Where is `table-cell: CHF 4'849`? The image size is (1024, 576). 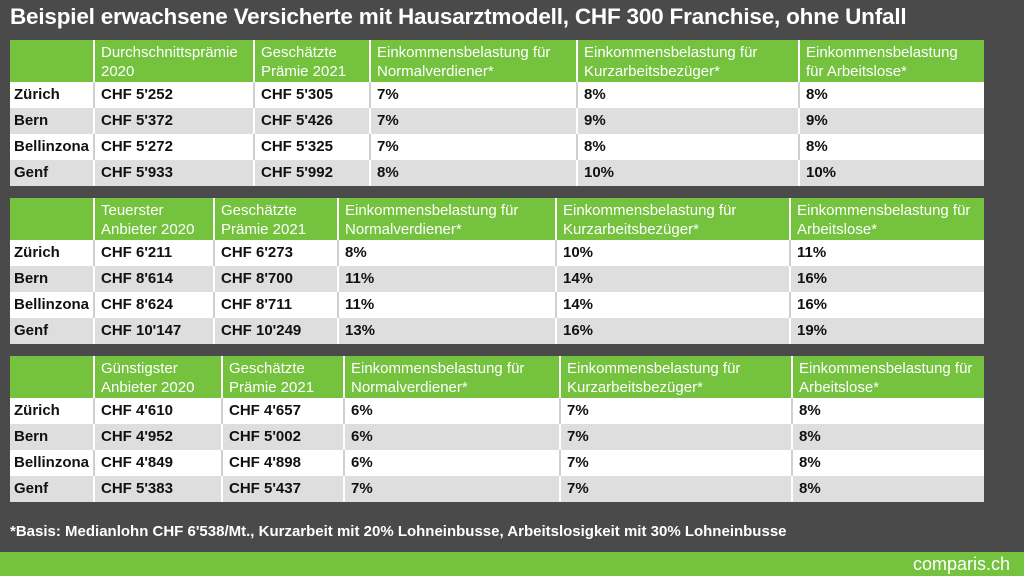
table-cell: CHF 4'849 is located at coordinates (158, 463).